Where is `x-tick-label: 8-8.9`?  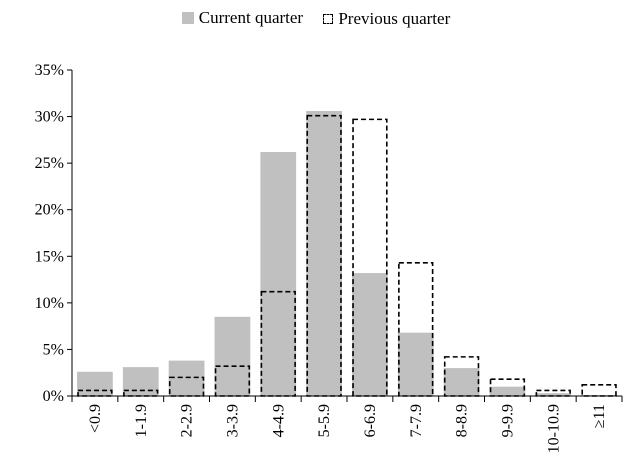
x-tick-label: 8-8.9 is located at coordinates (462, 420).